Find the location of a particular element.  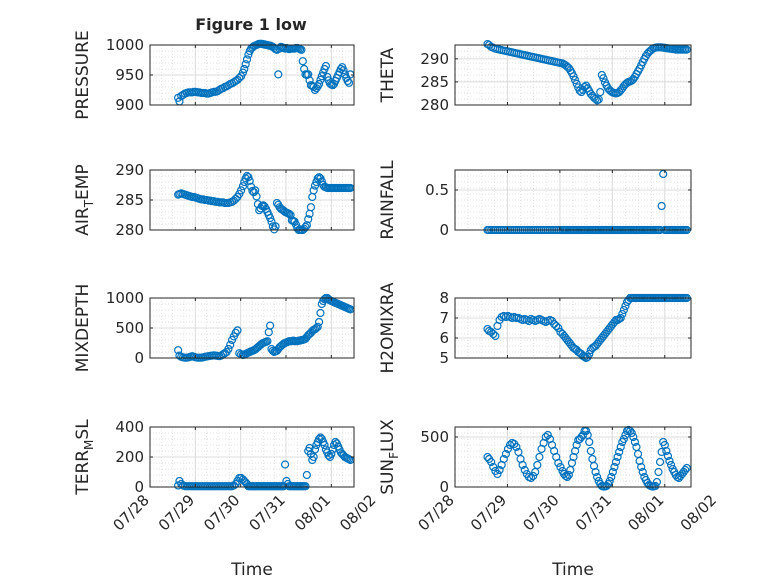

y-tick-label: 290 is located at coordinates (129, 170).